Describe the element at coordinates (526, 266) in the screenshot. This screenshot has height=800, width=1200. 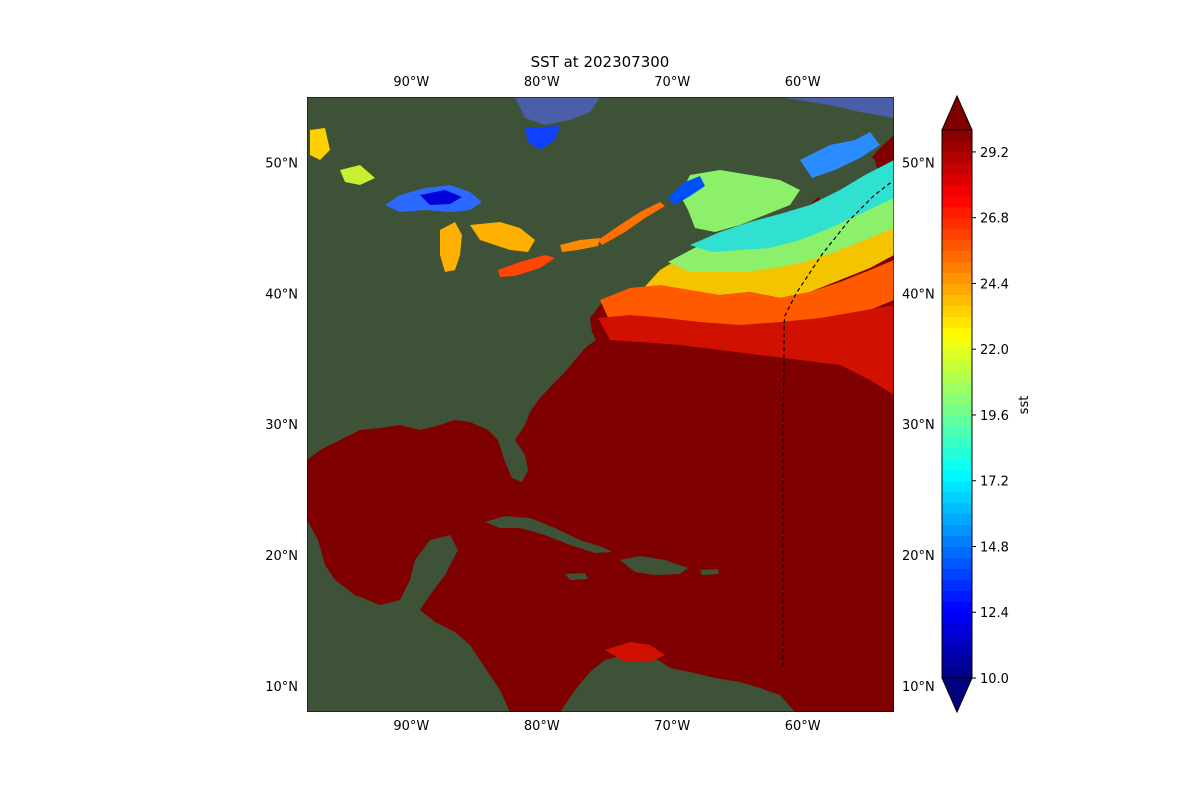
I see `sst-lake-erie` at that location.